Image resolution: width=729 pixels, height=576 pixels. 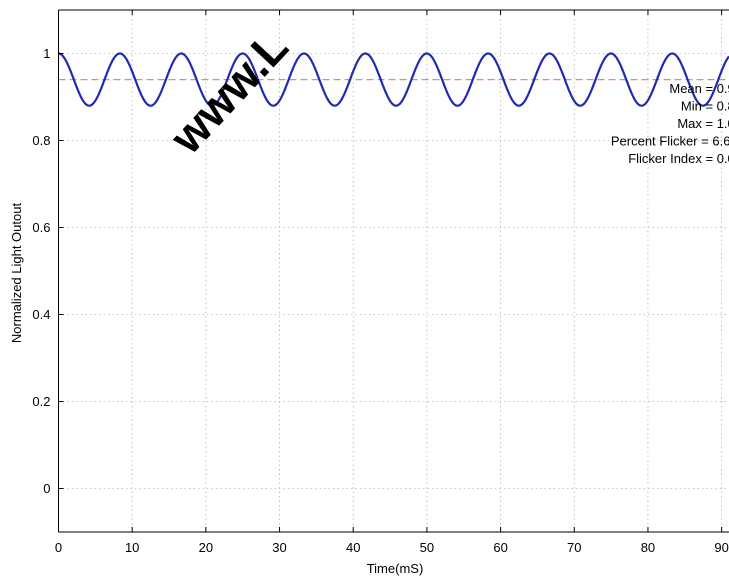 What do you see at coordinates (353, 547) in the screenshot?
I see `x-tick-label: 40` at bounding box center [353, 547].